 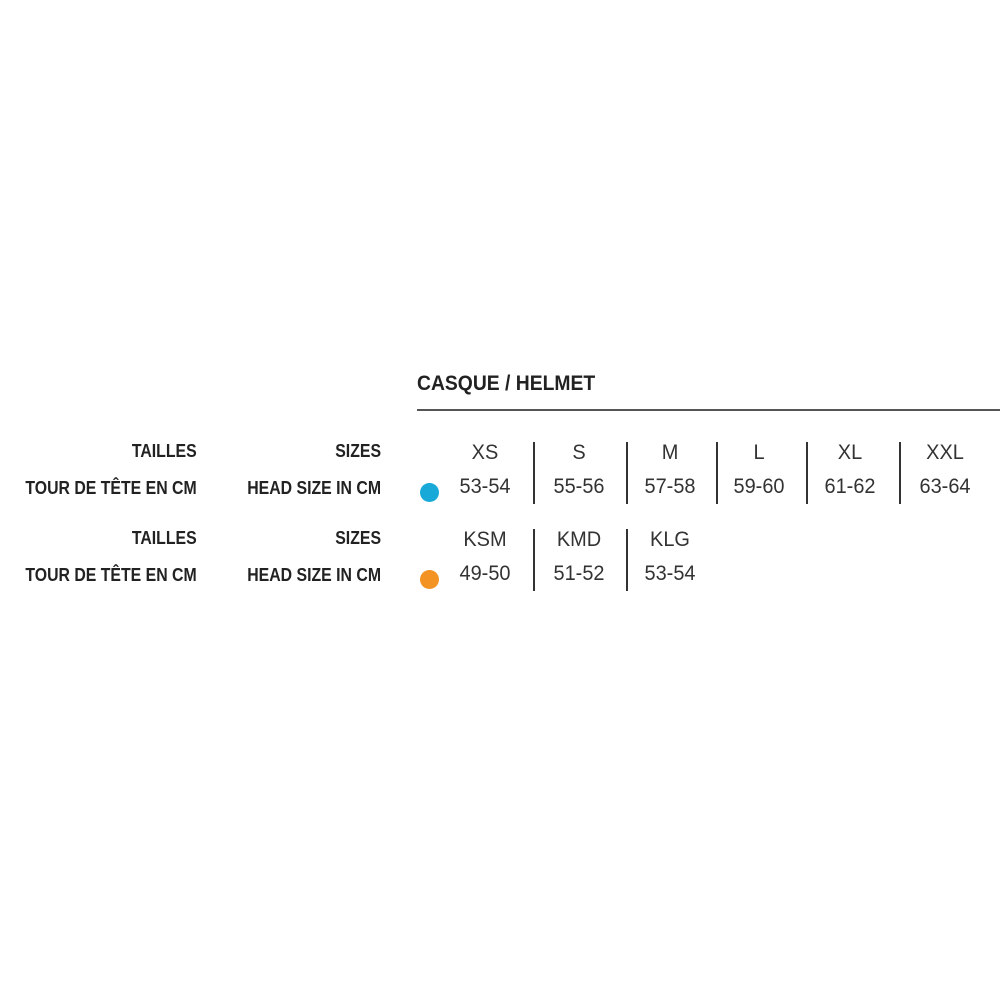 I want to click on head-size-value: 59-60, so click(x=759, y=486).